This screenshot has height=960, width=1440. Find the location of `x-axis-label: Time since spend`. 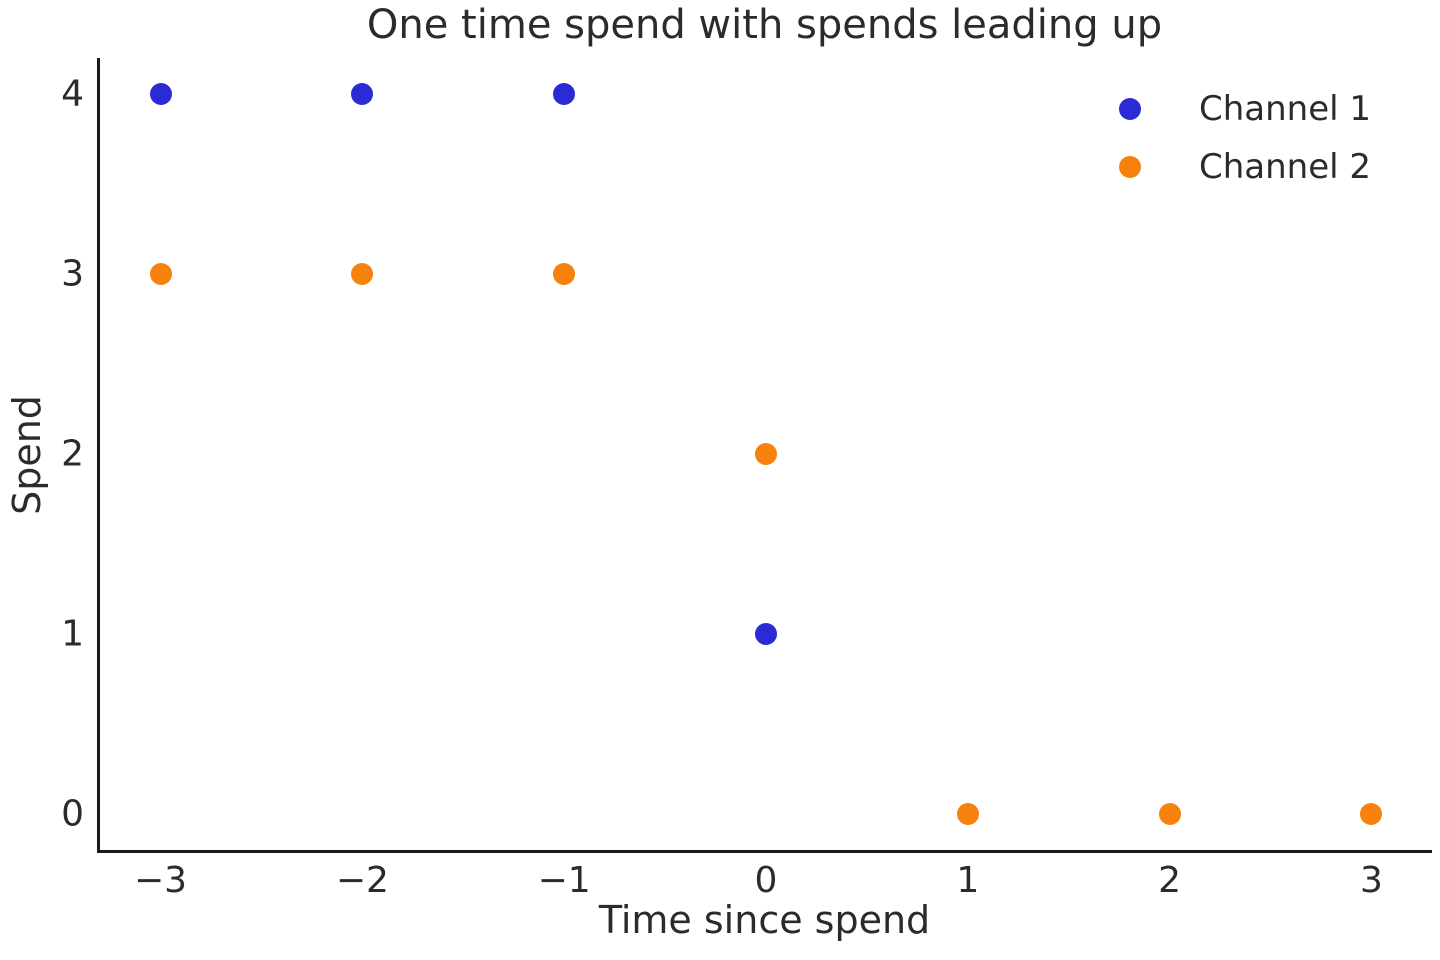

x-axis-label: Time since spend is located at coordinates (764, 920).